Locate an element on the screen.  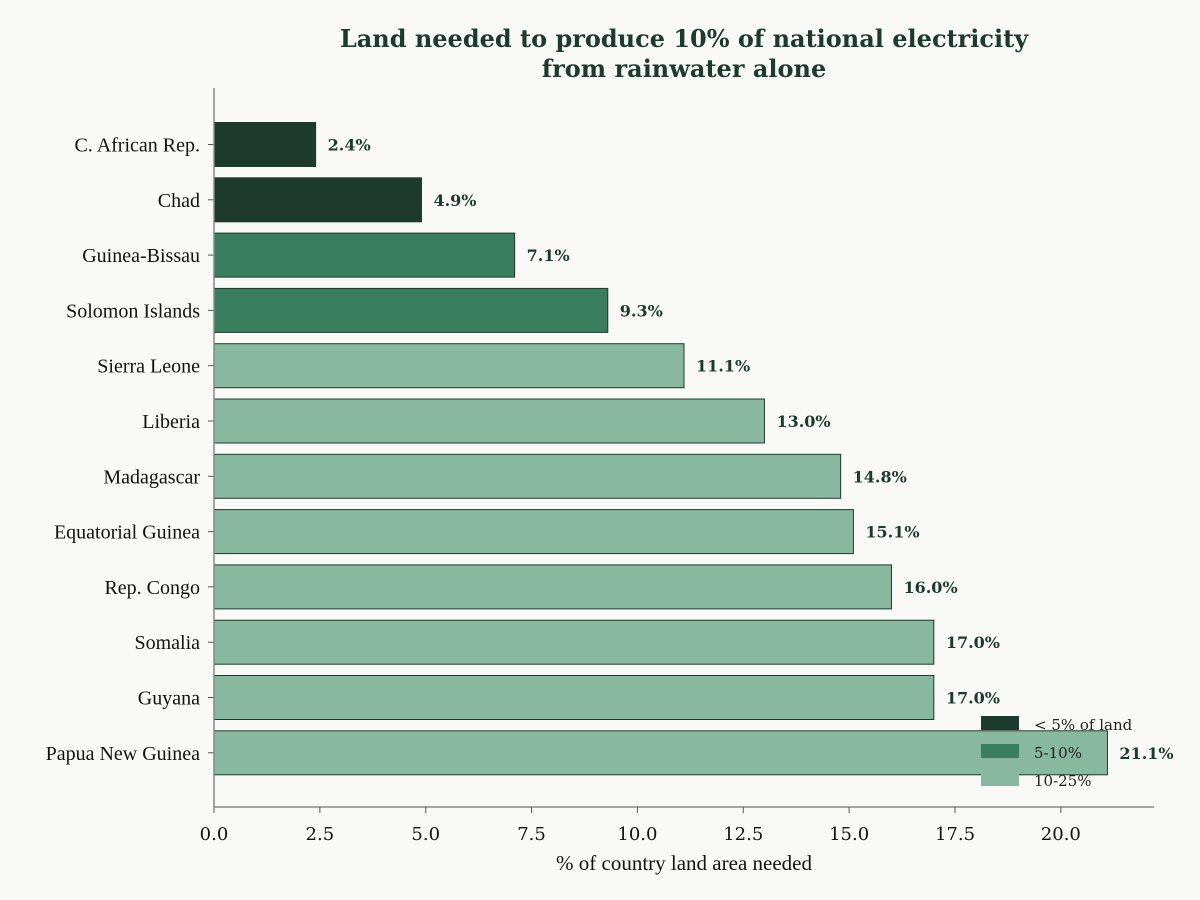
x-tick-label-0: 0.0 is located at coordinates (214, 834).